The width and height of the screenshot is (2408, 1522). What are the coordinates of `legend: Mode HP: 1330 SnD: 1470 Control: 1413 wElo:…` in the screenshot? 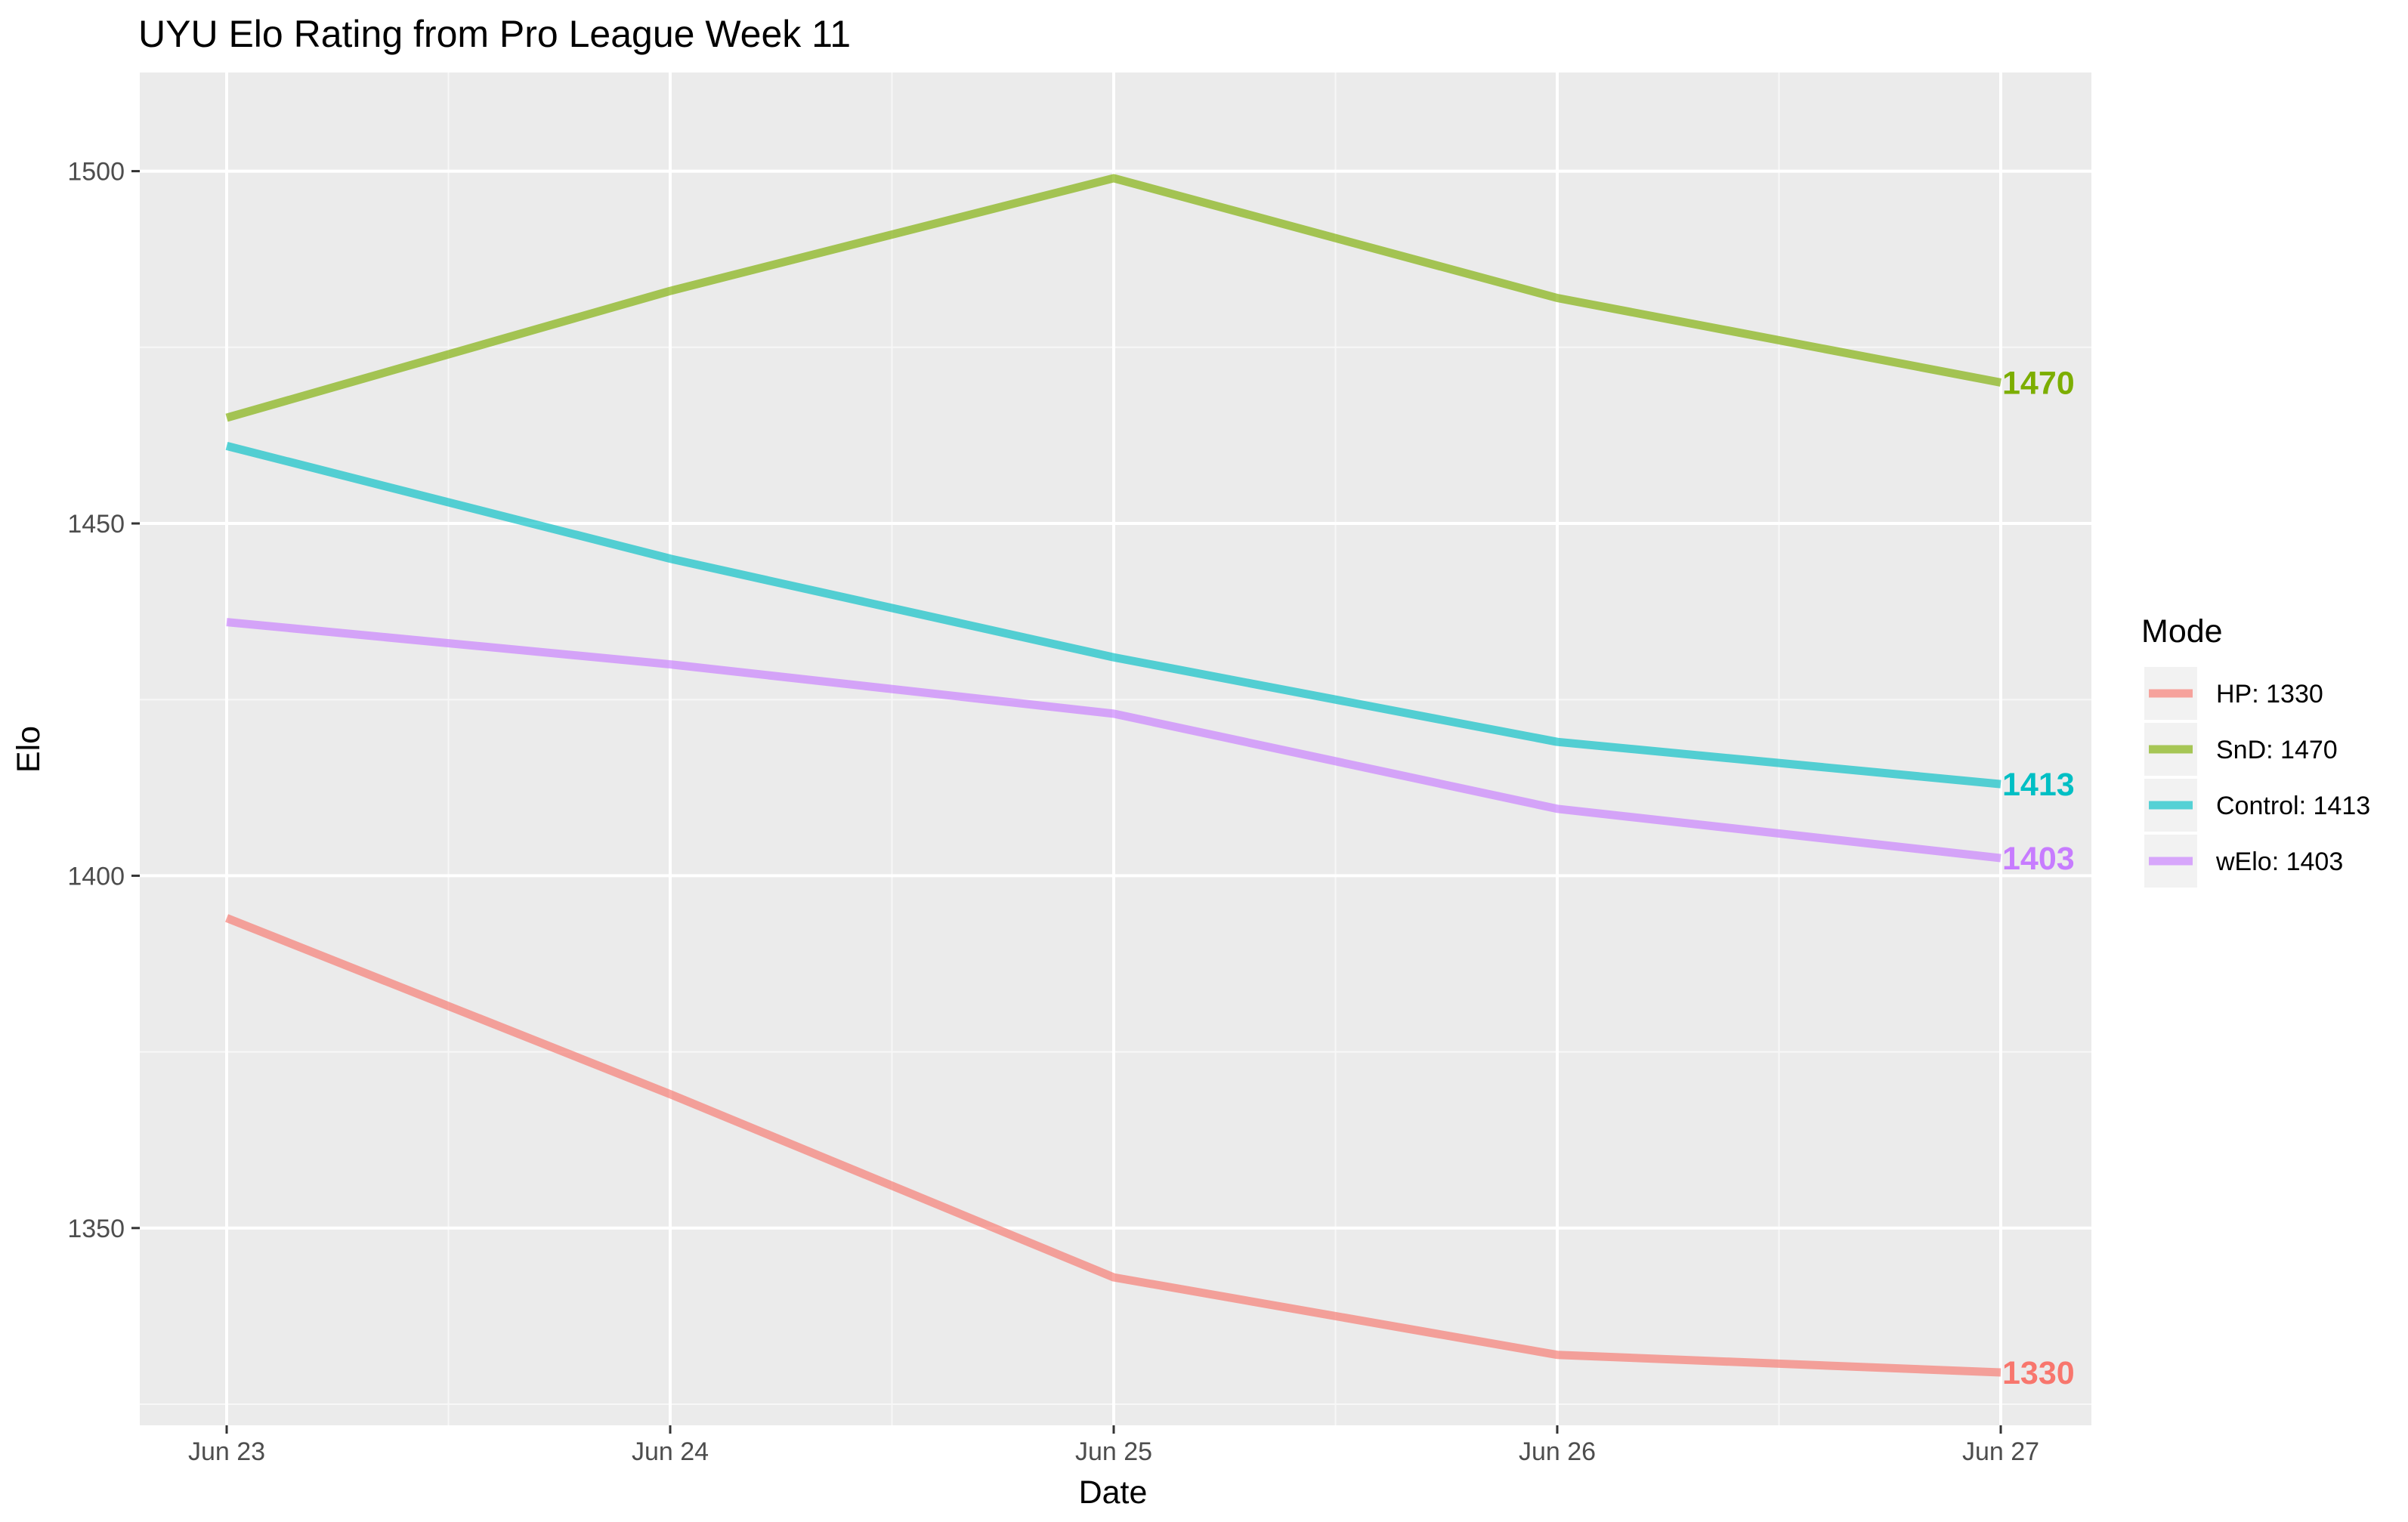 It's located at (2255, 750).